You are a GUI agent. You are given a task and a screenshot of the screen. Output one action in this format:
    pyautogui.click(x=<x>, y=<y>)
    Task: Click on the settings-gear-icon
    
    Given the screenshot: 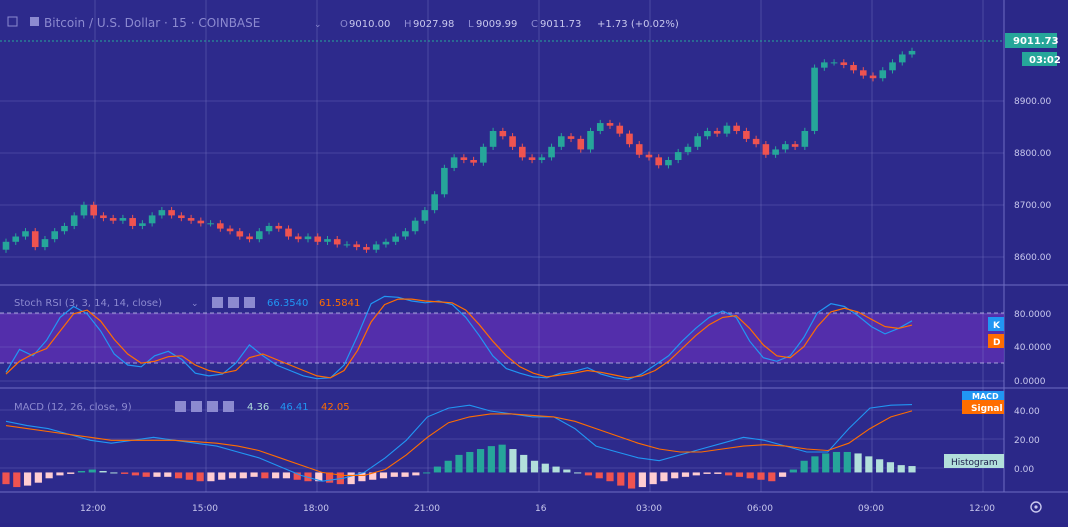 What is the action you would take?
    pyautogui.click(x=1036, y=507)
    